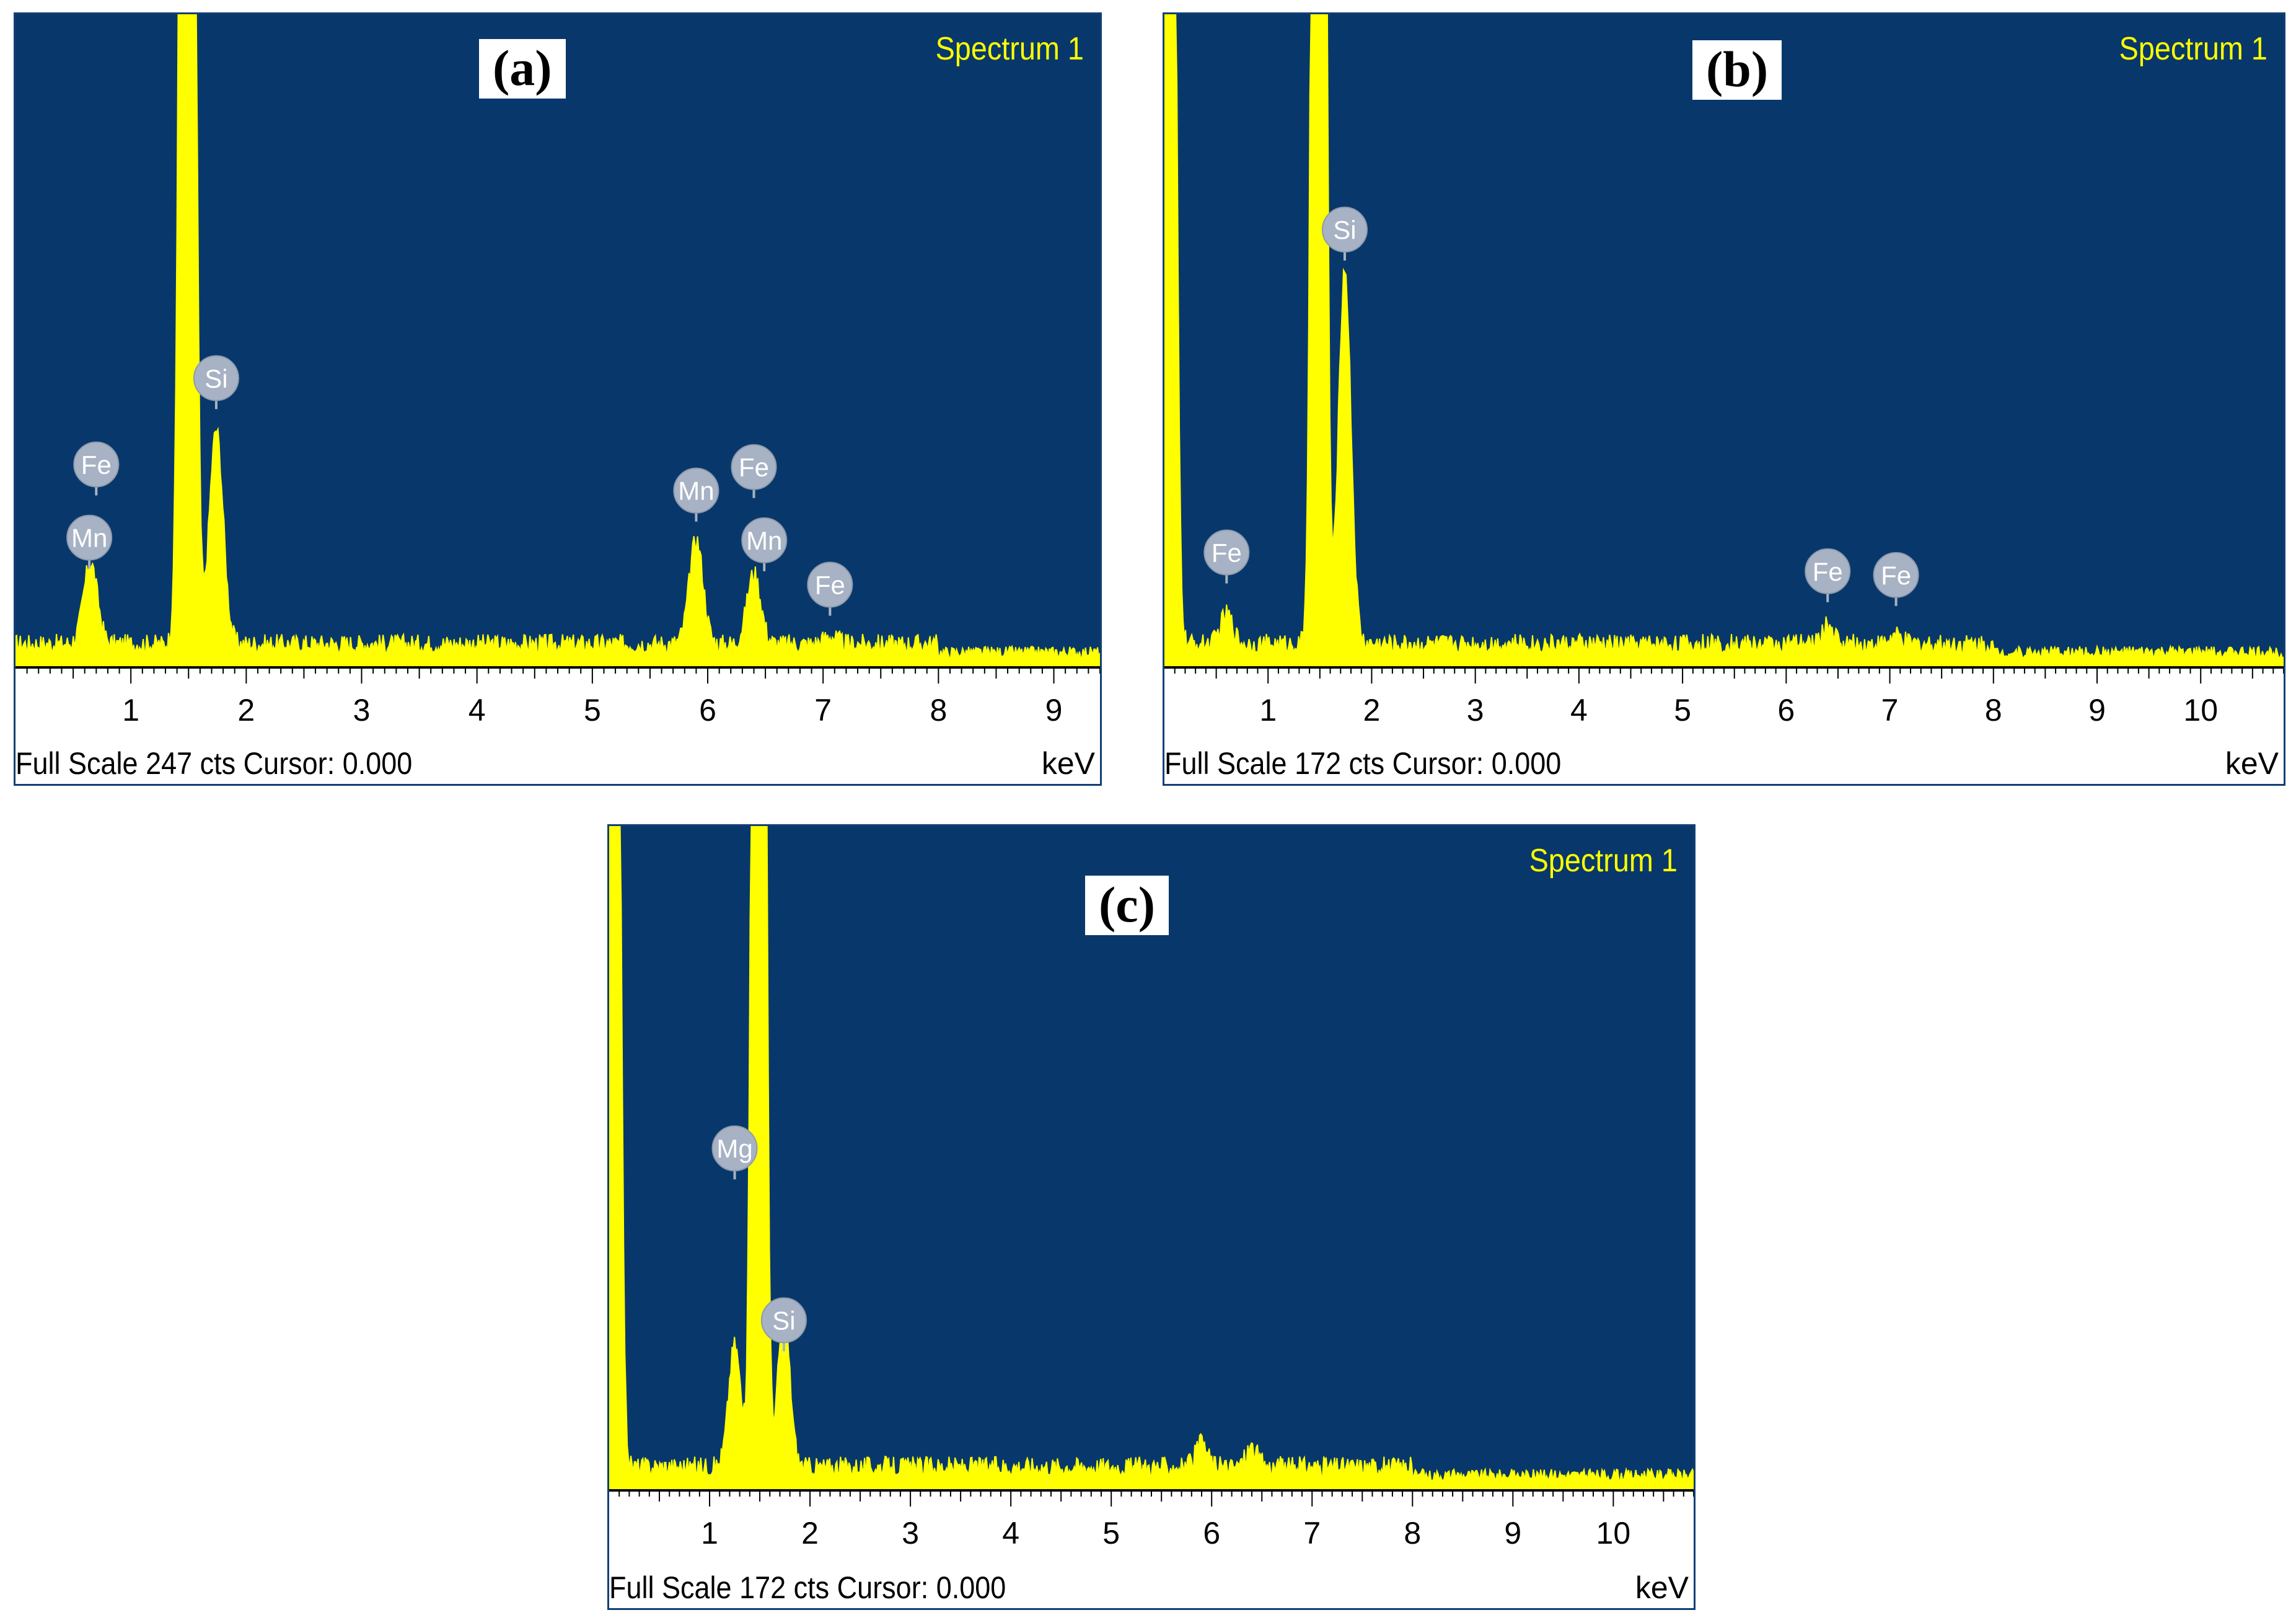  I want to click on svg-text: Mg, so click(734, 1148).